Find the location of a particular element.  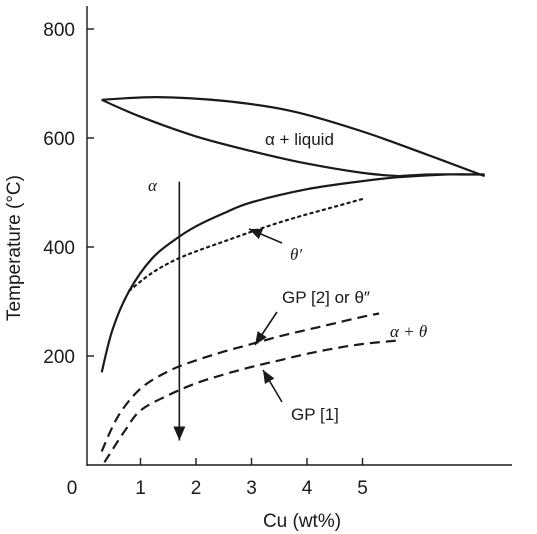

x-tick-label-3: 3 is located at coordinates (251, 488).